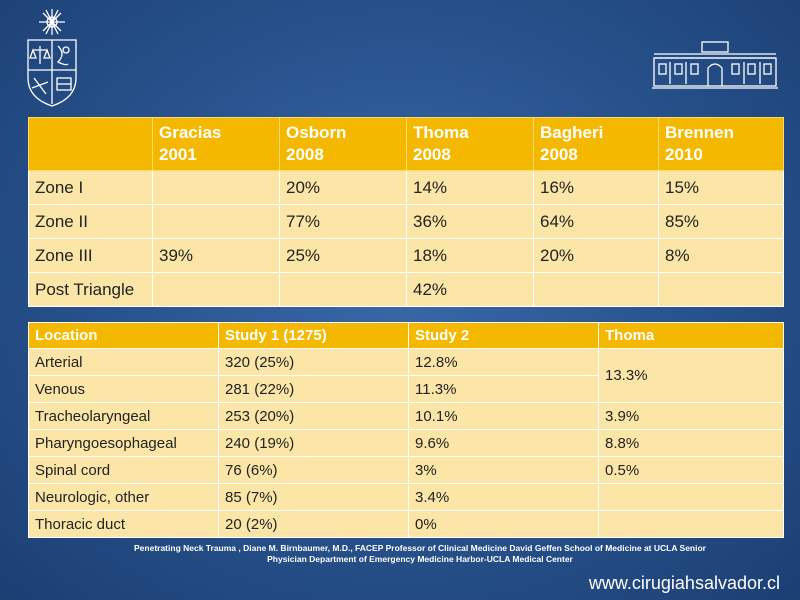  I want to click on table-row: Tracheolaryngeal 253 (20%) 10.1% 3.9%, so click(406, 416).